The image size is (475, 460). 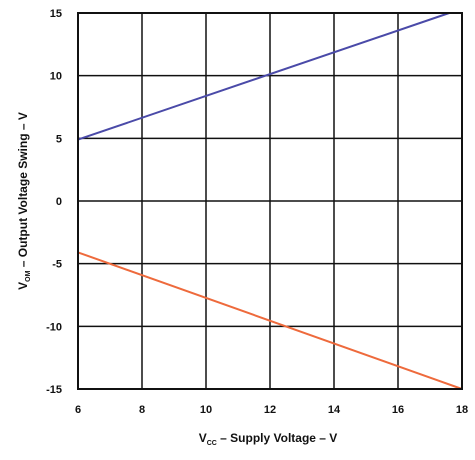 What do you see at coordinates (59, 139) in the screenshot?
I see `y-tick-label: 5` at bounding box center [59, 139].